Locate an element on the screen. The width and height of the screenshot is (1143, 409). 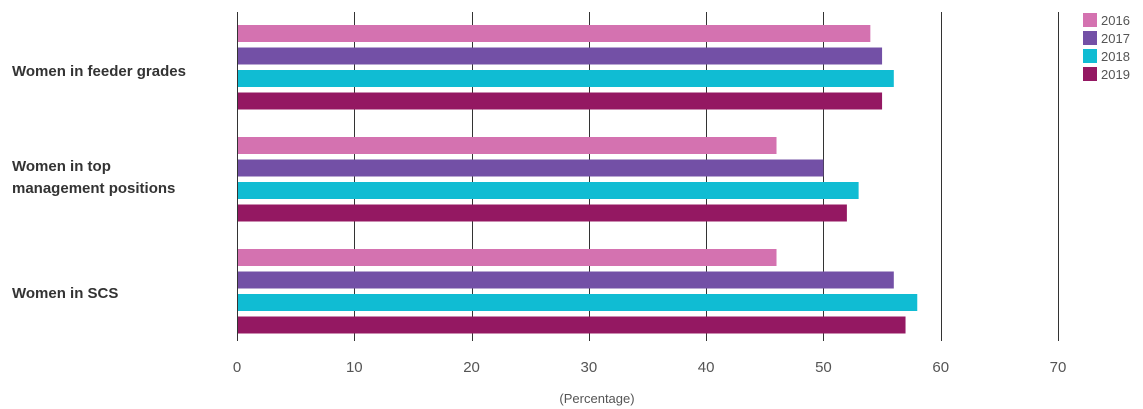
legend-item-2019: 2019 is located at coordinates (1106, 74).